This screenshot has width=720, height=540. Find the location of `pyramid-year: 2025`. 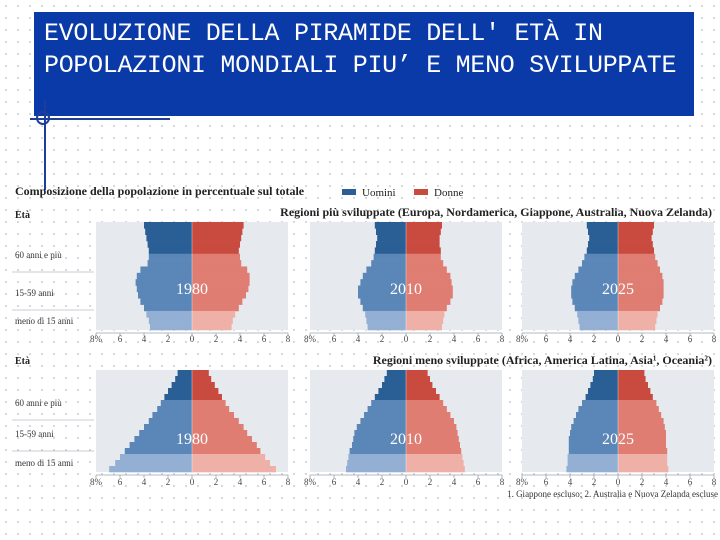

pyramid-year: 2025 is located at coordinates (618, 289).